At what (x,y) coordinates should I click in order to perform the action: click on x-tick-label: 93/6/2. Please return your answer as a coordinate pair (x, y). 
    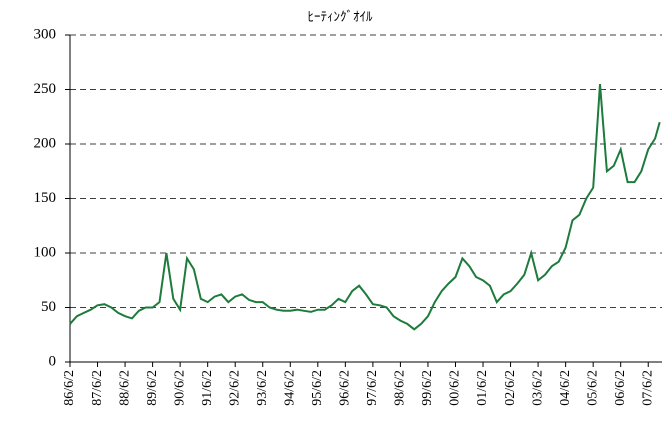
    Looking at the image, I should click on (262, 388).